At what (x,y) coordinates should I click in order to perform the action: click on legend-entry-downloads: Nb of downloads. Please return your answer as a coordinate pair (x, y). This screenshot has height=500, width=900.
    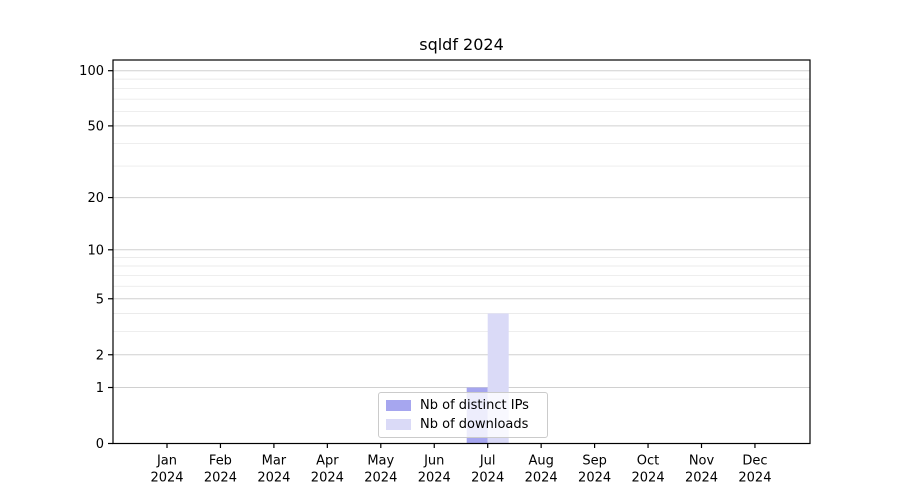
    Looking at the image, I should click on (462, 425).